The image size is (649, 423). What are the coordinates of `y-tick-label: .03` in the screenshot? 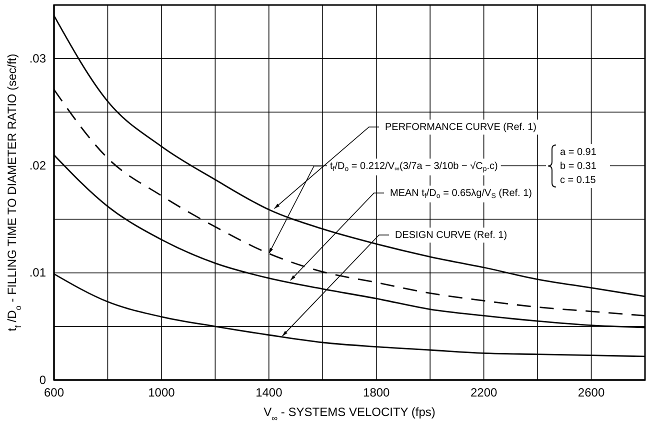 It's located at (37, 58).